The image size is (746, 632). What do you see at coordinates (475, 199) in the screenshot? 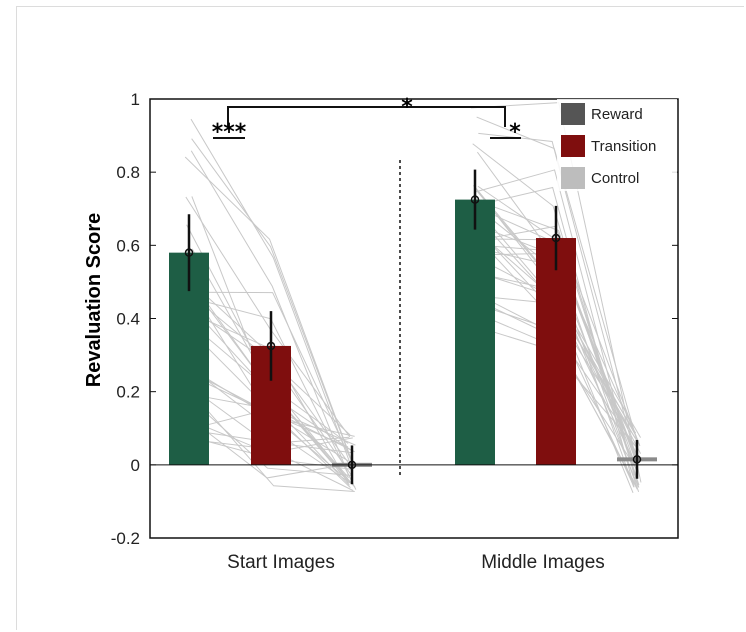
I see `mean-marker-middle-reward` at bounding box center [475, 199].